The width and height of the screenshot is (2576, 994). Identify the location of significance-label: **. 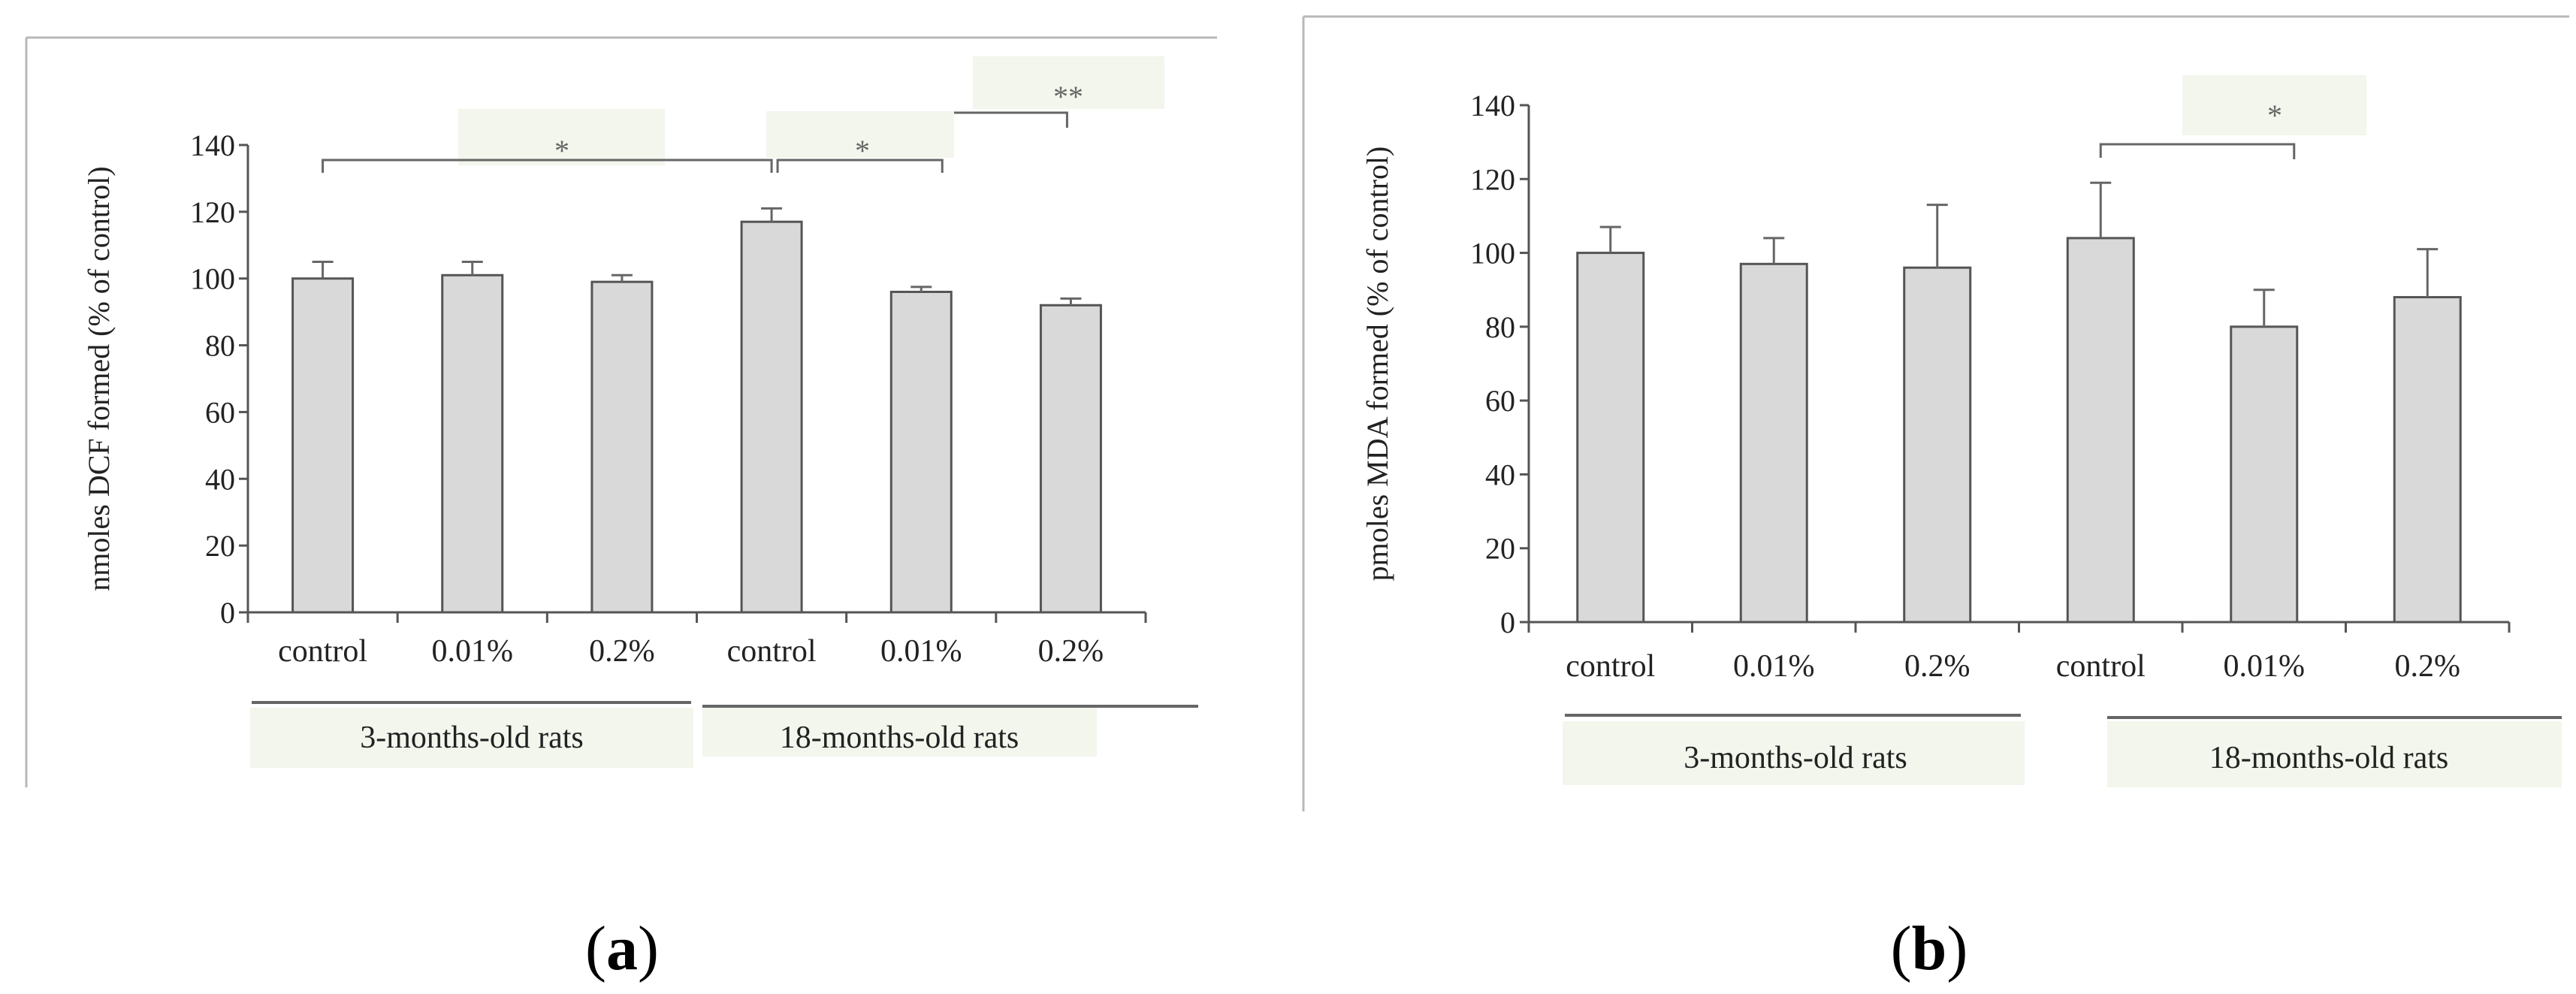
(1068, 96).